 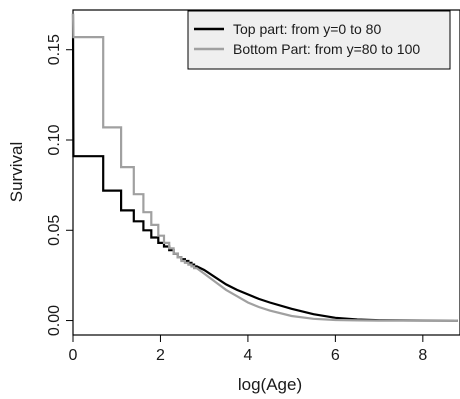 I want to click on y-tick-label: 0.05, so click(x=54, y=230).